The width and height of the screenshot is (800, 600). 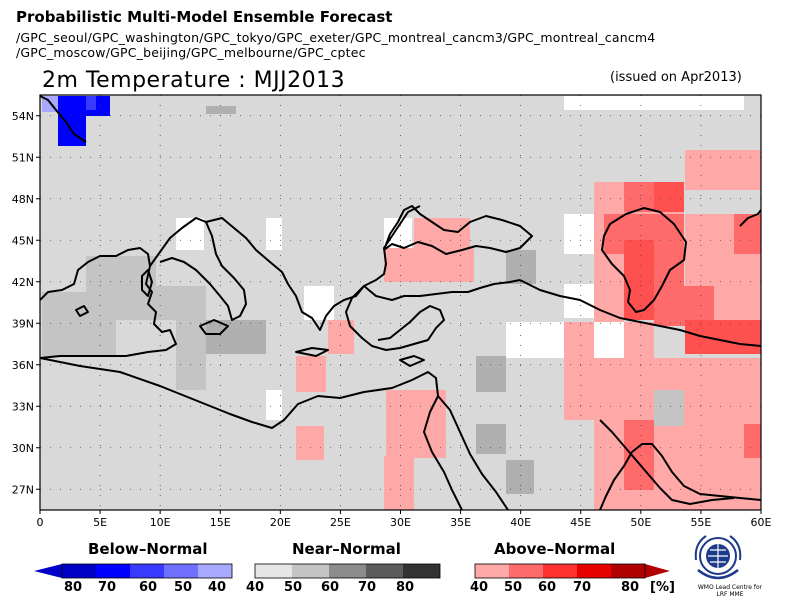 I want to click on island-cyprus, so click(x=412, y=361).